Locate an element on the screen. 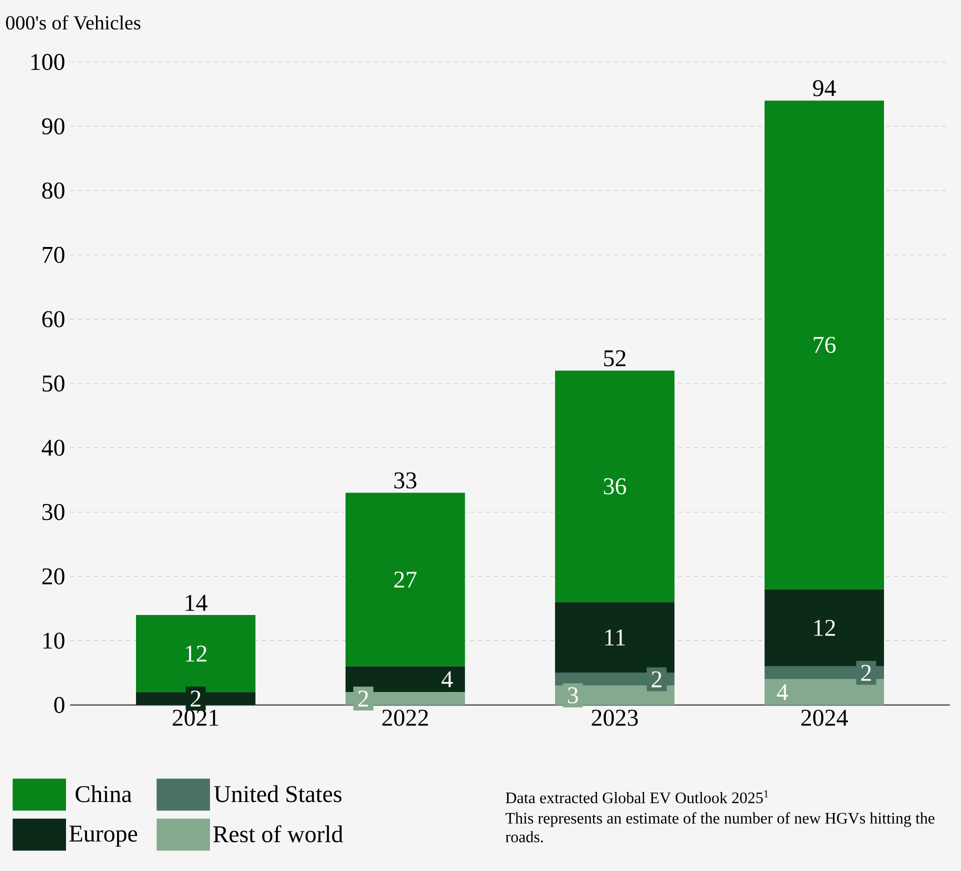 Image resolution: width=961 pixels, height=871 pixels. data-label: 11 is located at coordinates (615, 638).